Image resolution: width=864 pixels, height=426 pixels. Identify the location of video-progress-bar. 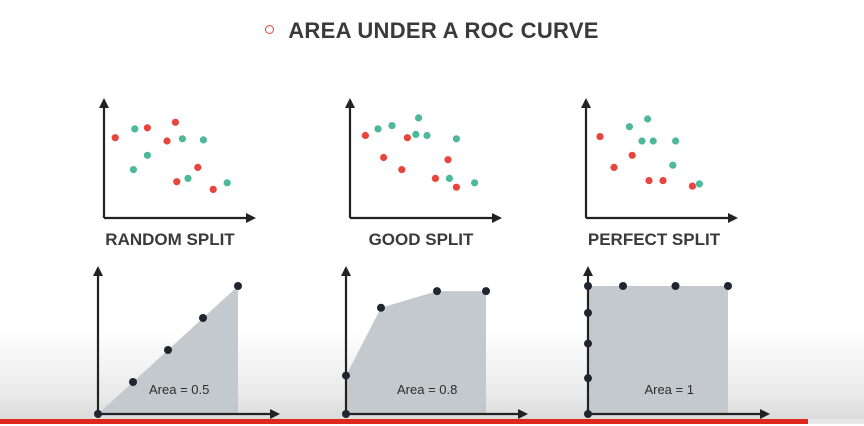
(432, 421).